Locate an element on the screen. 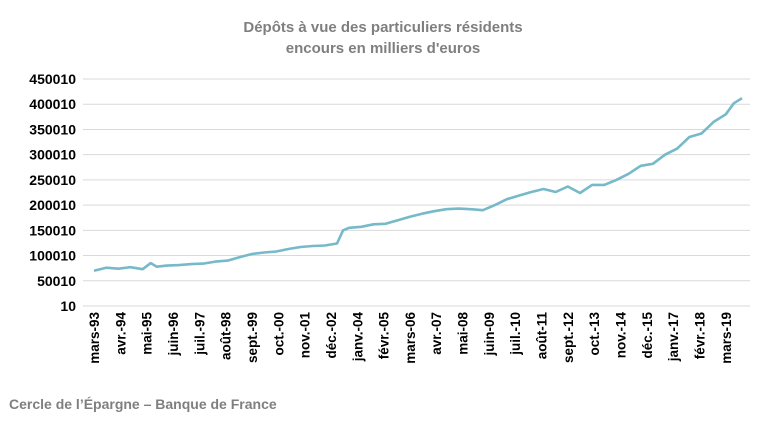 Image resolution: width=766 pixels, height=426 pixels. x-tick-label: nov.-14 is located at coordinates (621, 335).